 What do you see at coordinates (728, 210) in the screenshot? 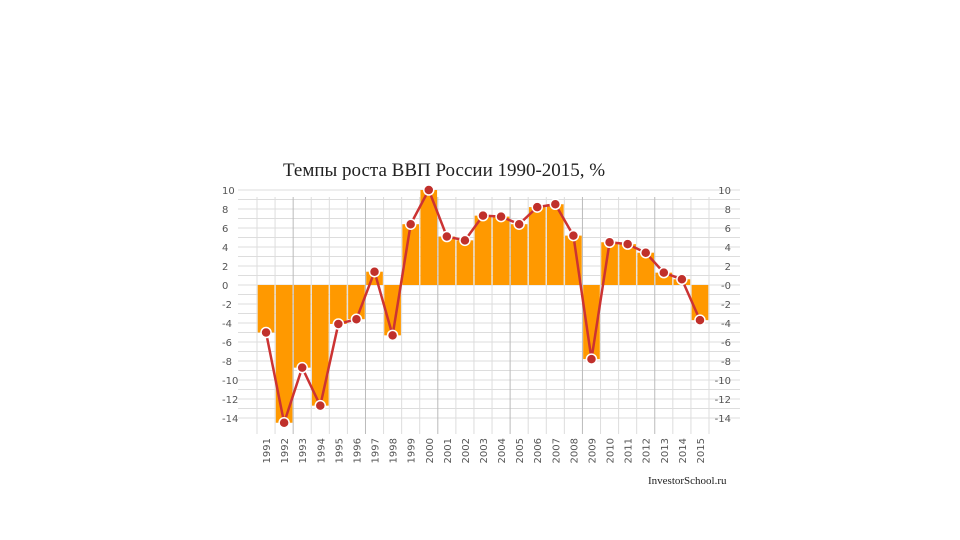
I see `y-tick-right: 8` at bounding box center [728, 210].